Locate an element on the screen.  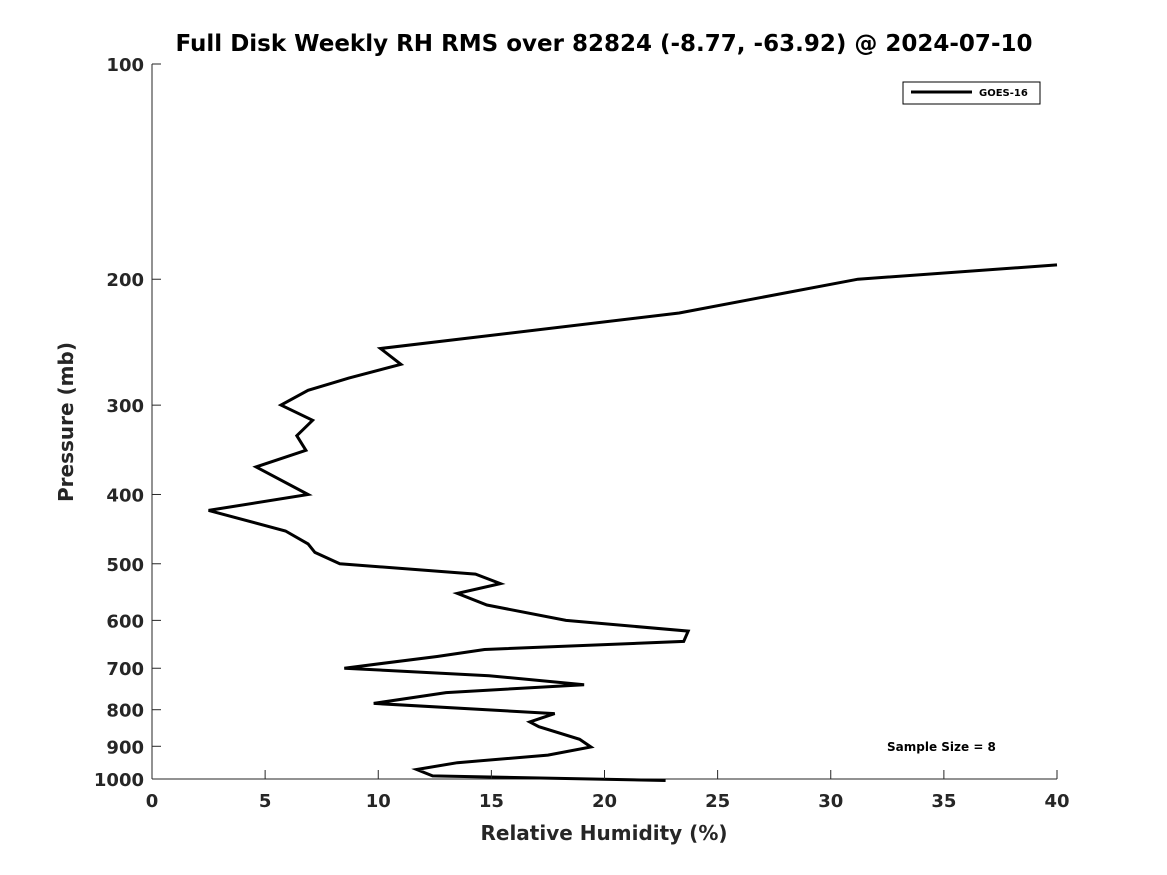
y-tick-label: 100 is located at coordinates (125, 65).